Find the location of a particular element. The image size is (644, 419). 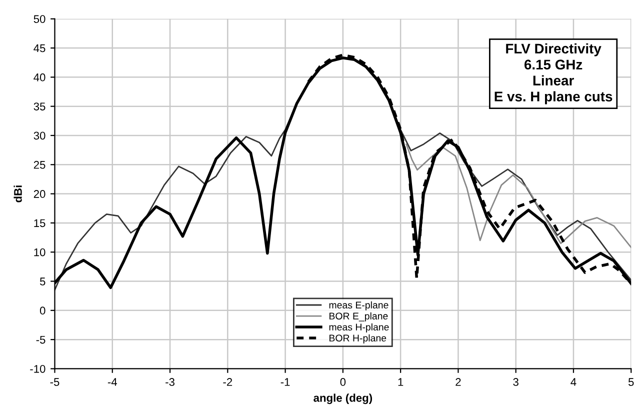

y-tick-label: 15 is located at coordinates (40, 223).